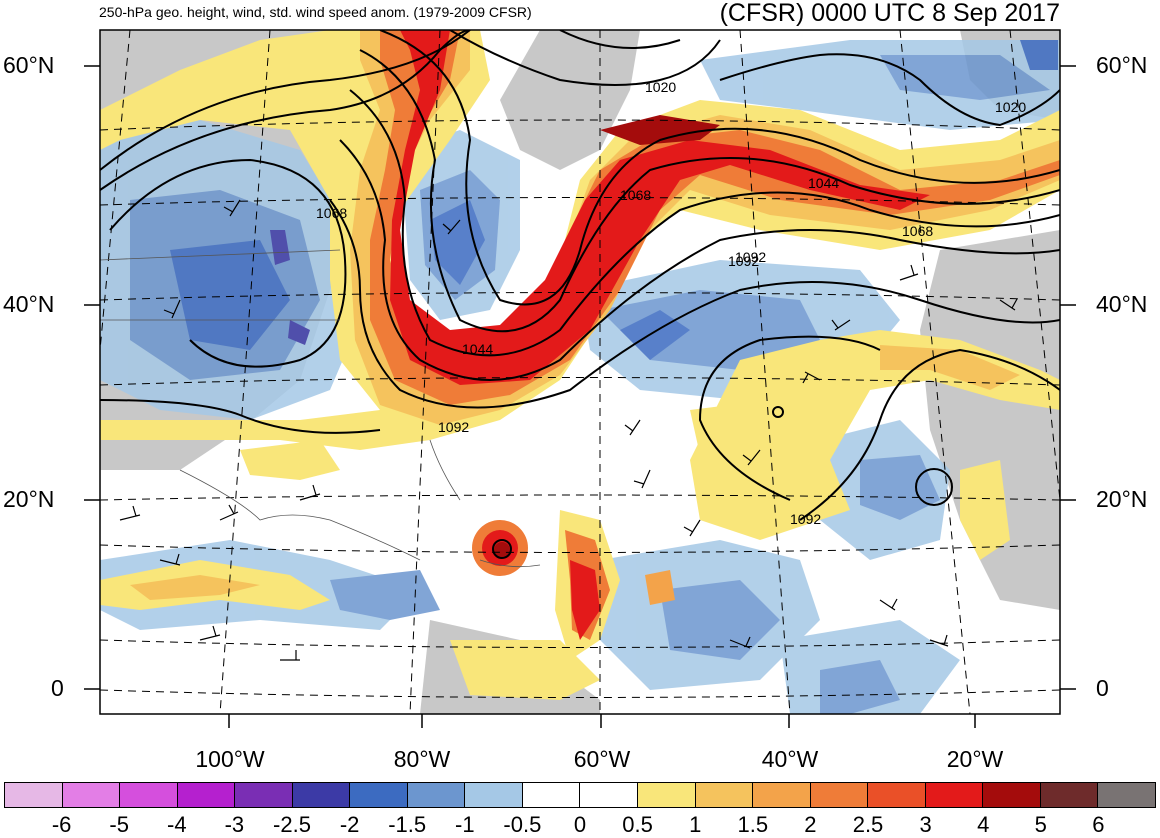 This screenshot has height=838, width=1160. What do you see at coordinates (349, 824) in the screenshot?
I see `colorbar-tick-label: -2` at bounding box center [349, 824].